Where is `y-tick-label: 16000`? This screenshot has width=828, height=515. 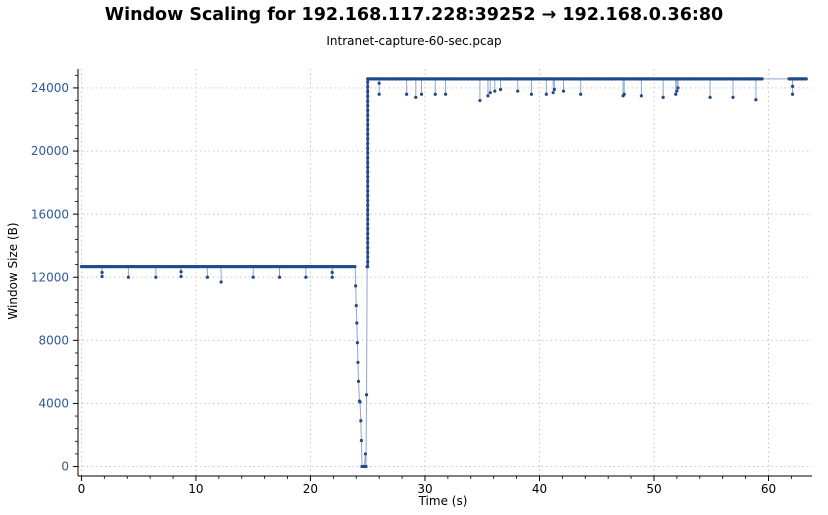
y-tick-label: 16000 is located at coordinates (50, 214).